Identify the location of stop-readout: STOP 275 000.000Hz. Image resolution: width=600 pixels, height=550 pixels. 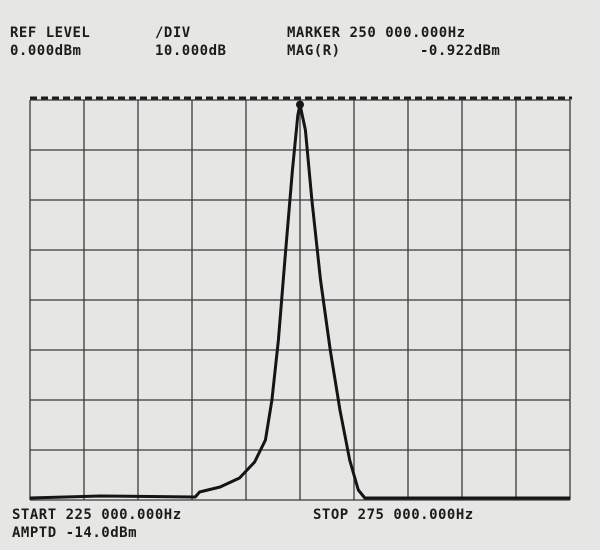
(393, 515).